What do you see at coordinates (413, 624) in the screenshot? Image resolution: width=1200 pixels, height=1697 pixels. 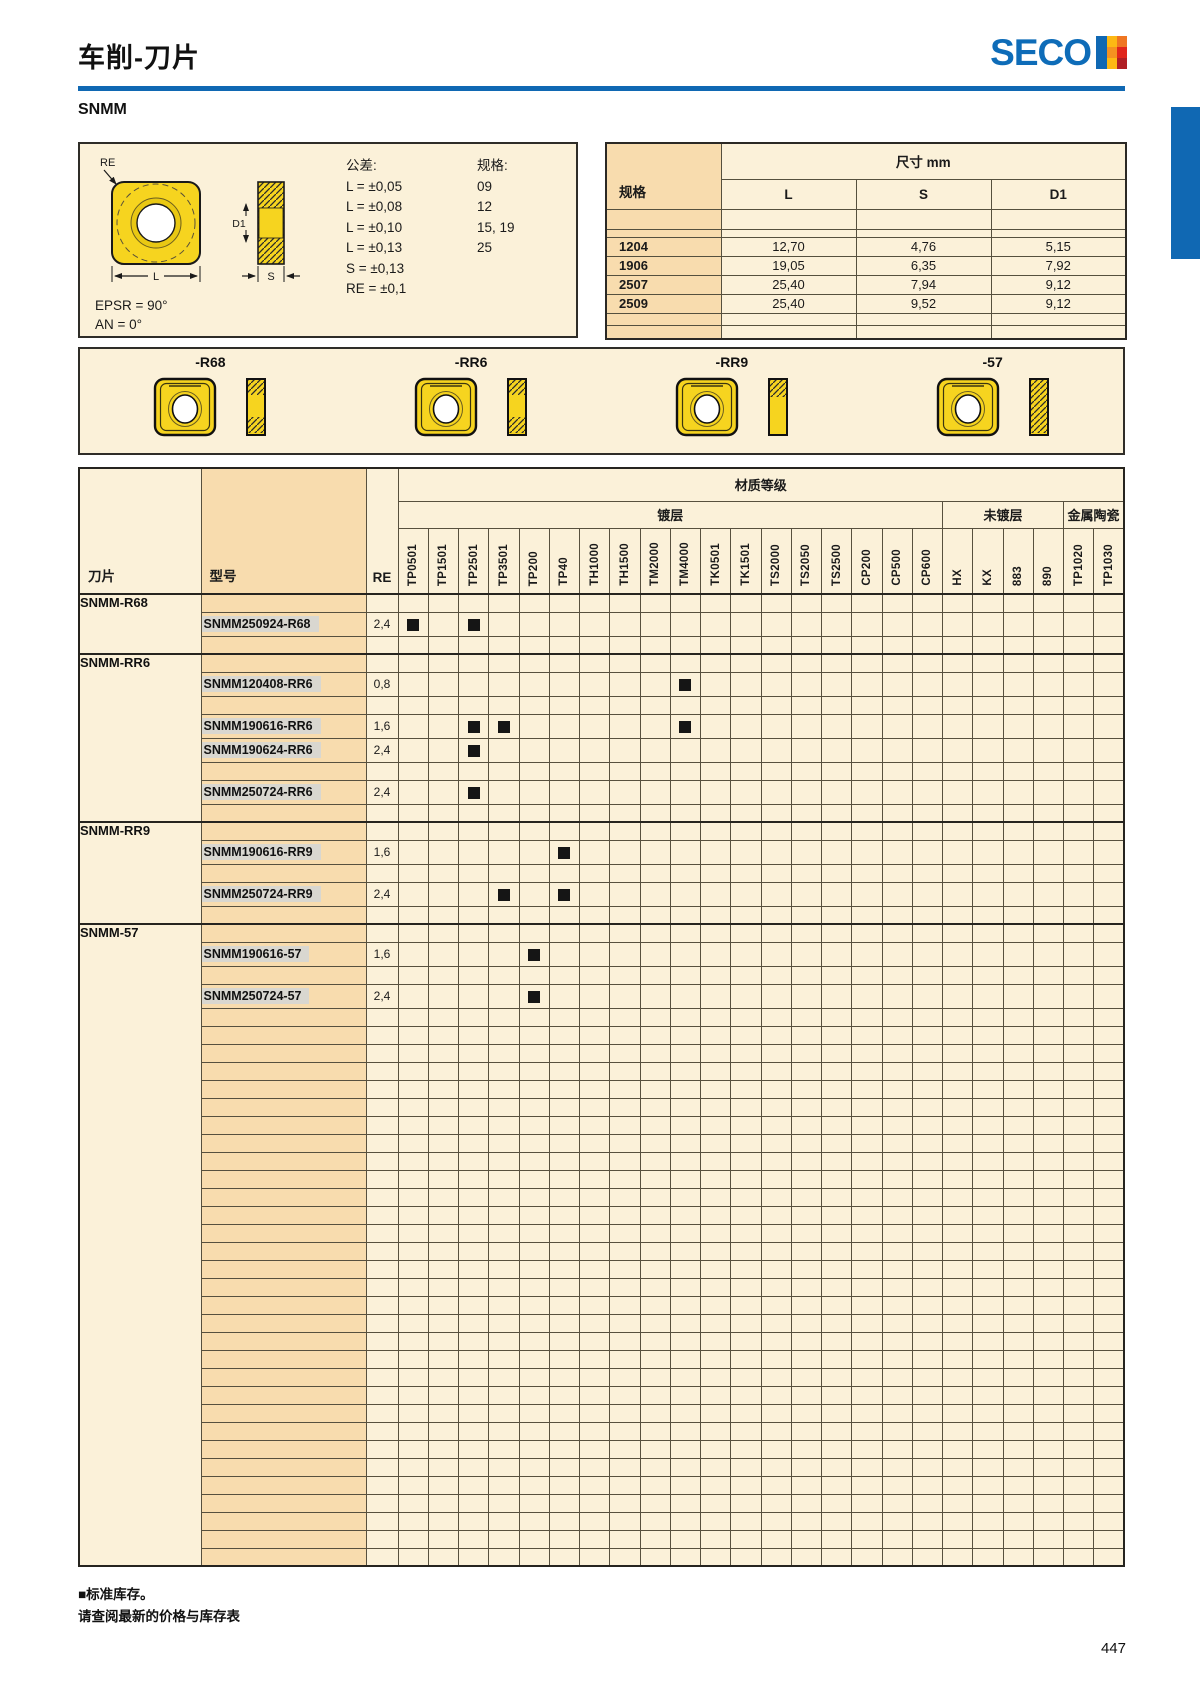 I see `stock-square` at bounding box center [413, 624].